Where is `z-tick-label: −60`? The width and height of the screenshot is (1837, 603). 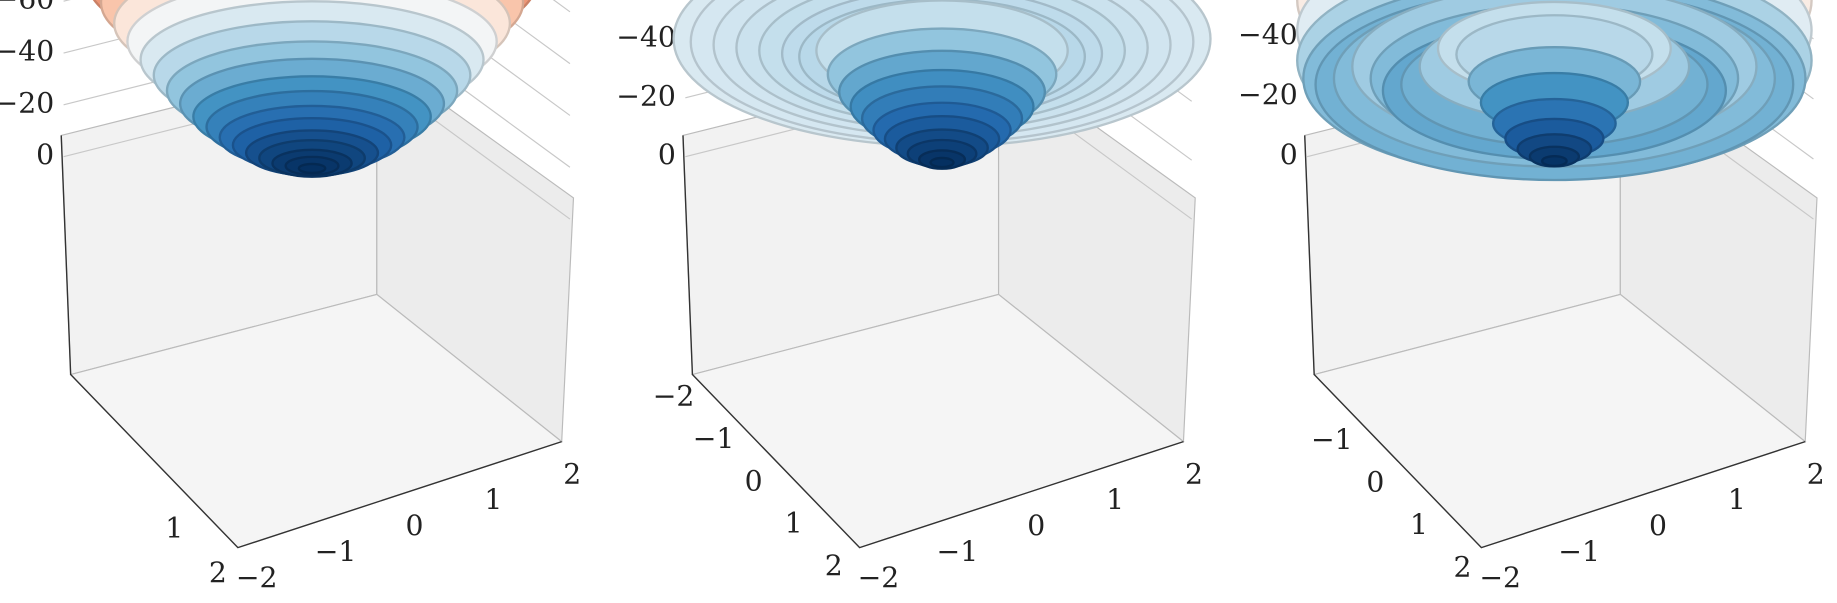
z-tick-label: −60 is located at coordinates (27, 8).